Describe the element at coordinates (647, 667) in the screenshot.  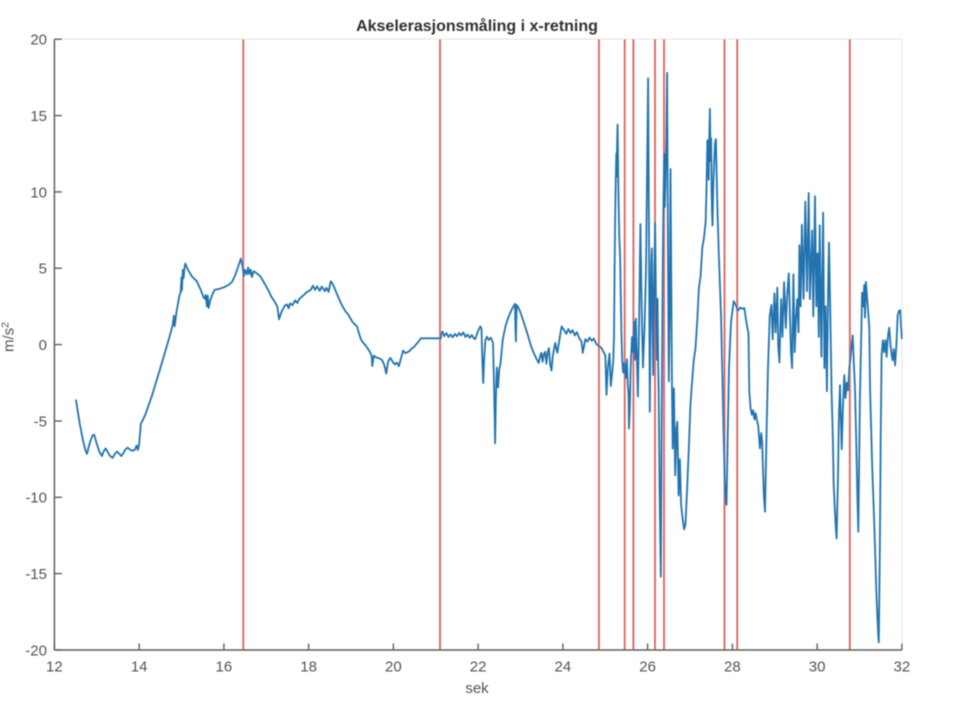
I see `svg-text: 26` at that location.